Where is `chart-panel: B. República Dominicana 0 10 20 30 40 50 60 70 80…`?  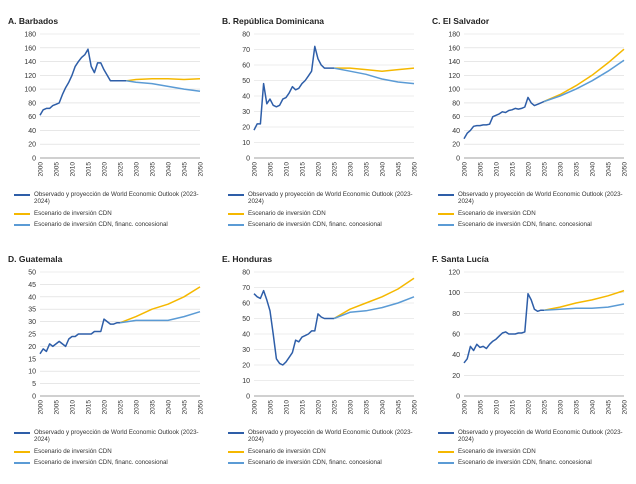 chart-panel: B. República Dominicana 0 10 20 30 40 50 60 70 80… is located at coordinates (320, 131).